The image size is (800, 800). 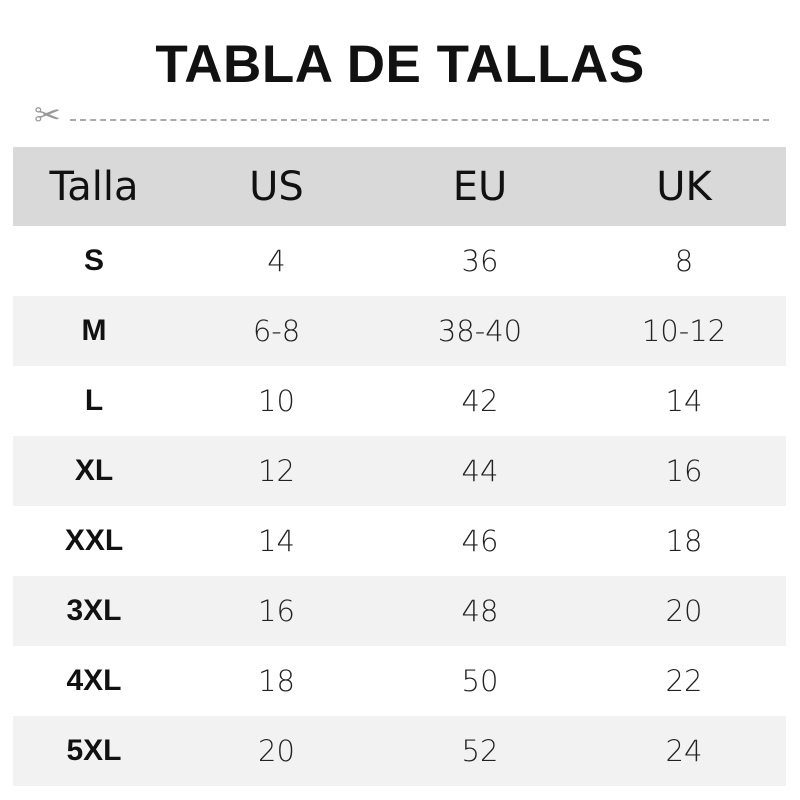 I want to click on cell-eu: 36, so click(x=480, y=261).